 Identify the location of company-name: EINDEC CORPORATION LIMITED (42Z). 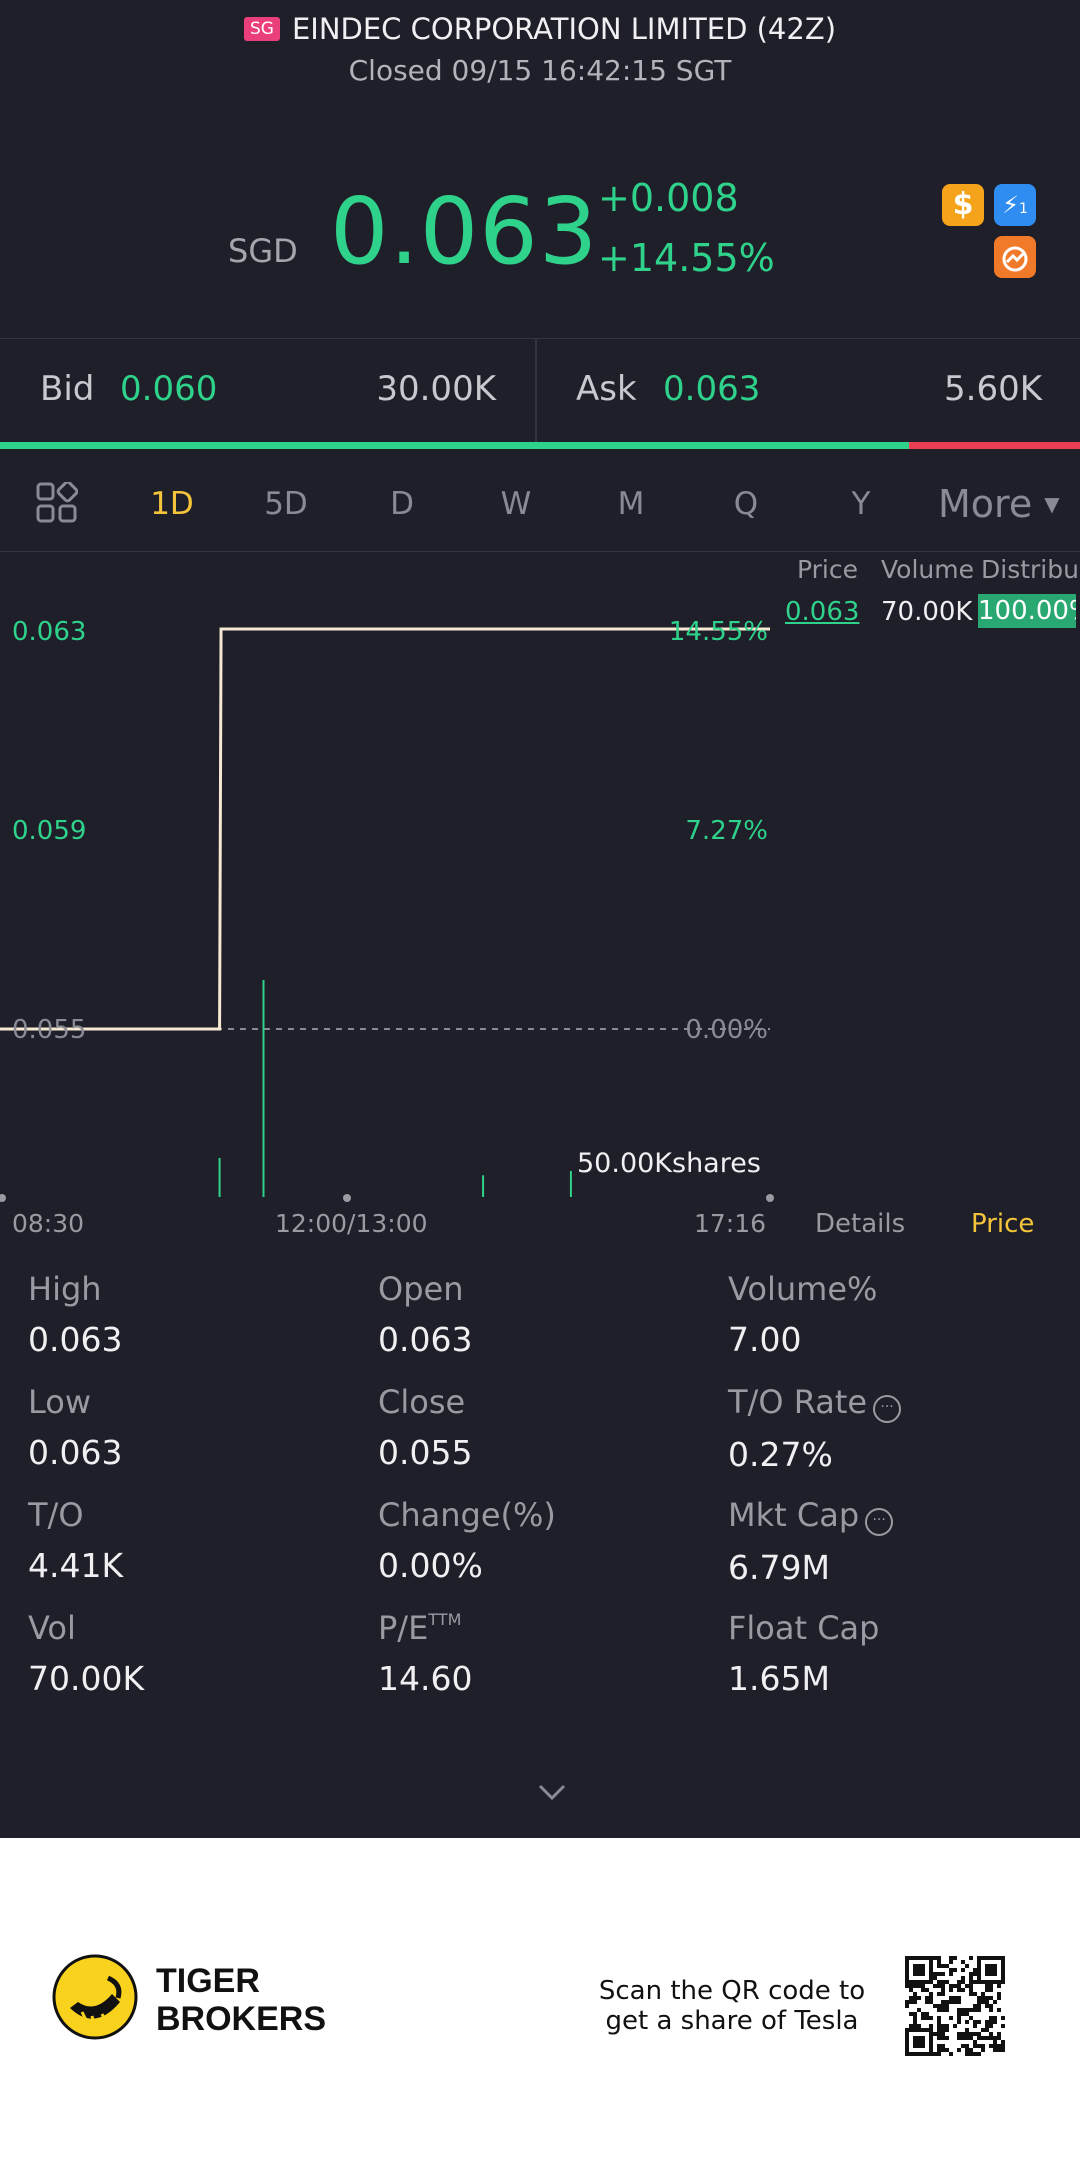
(564, 29).